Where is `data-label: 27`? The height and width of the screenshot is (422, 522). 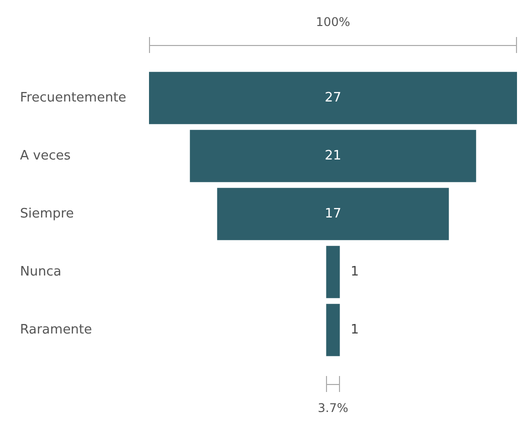 data-label: 27 is located at coordinates (333, 98).